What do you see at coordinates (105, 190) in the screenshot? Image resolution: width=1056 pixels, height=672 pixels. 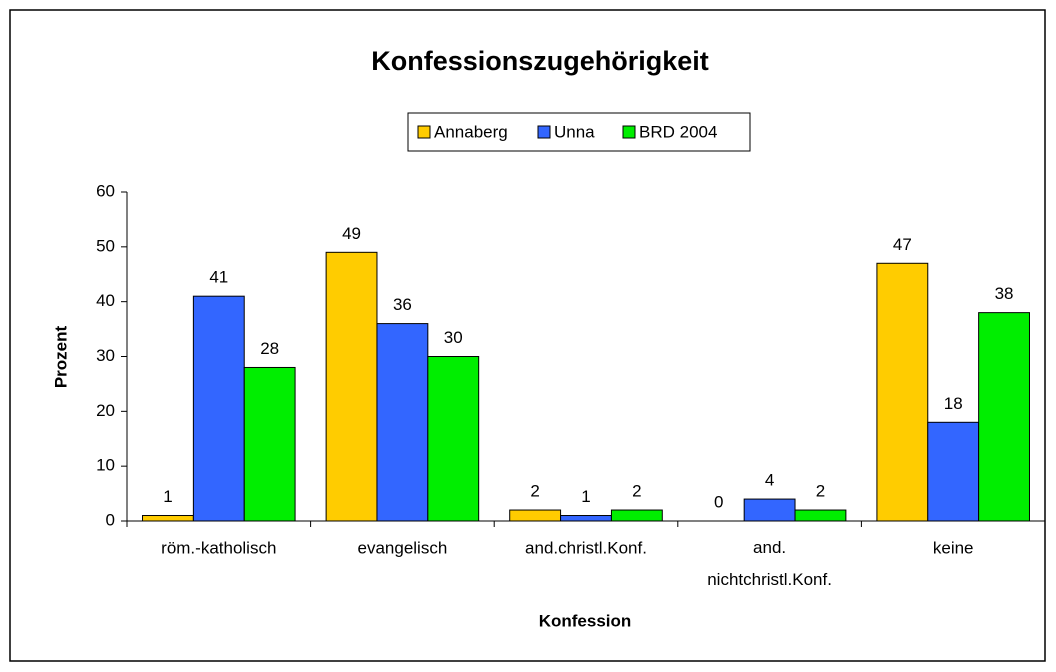 I see `y-tick-label: 60` at bounding box center [105, 190].